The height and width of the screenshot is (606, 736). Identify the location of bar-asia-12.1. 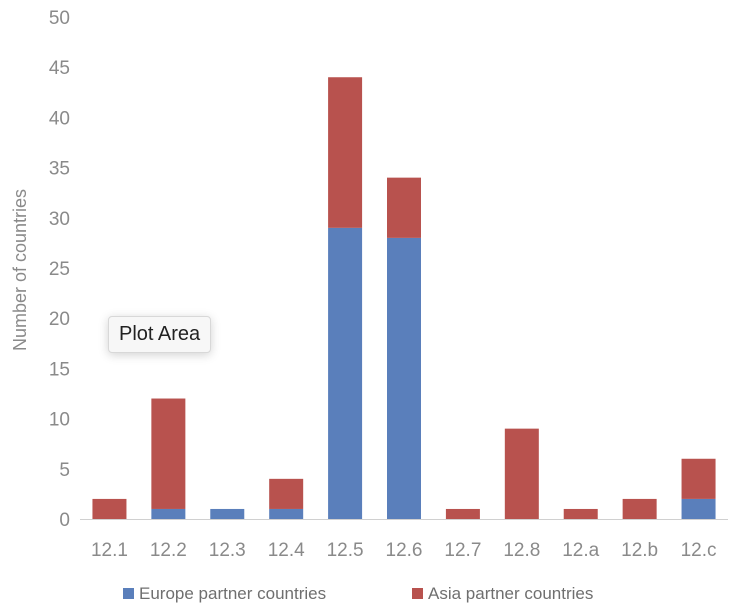
(109, 508).